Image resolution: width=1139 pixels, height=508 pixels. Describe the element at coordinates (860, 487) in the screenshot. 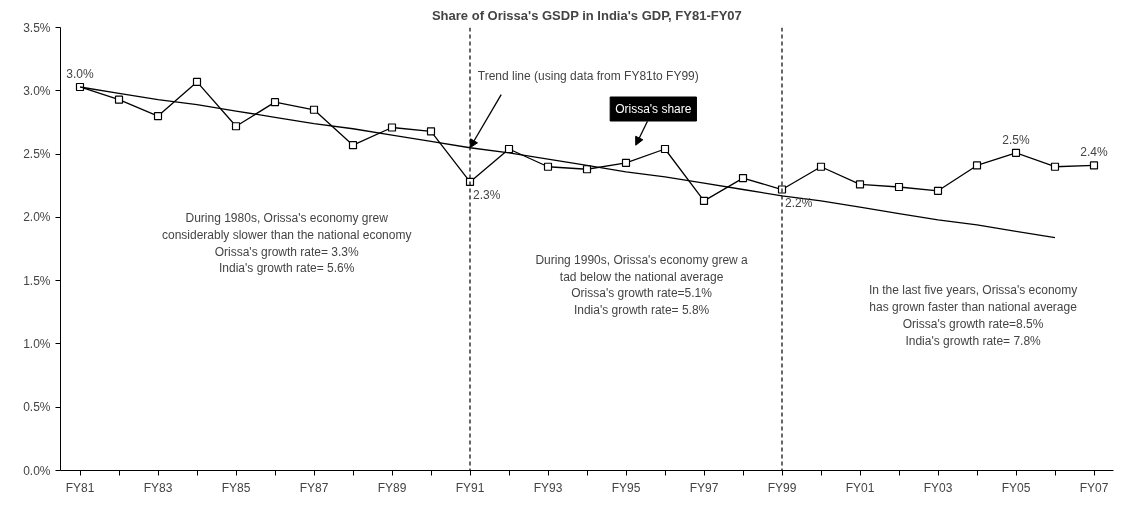

I see `x-tick-label: FY01` at that location.